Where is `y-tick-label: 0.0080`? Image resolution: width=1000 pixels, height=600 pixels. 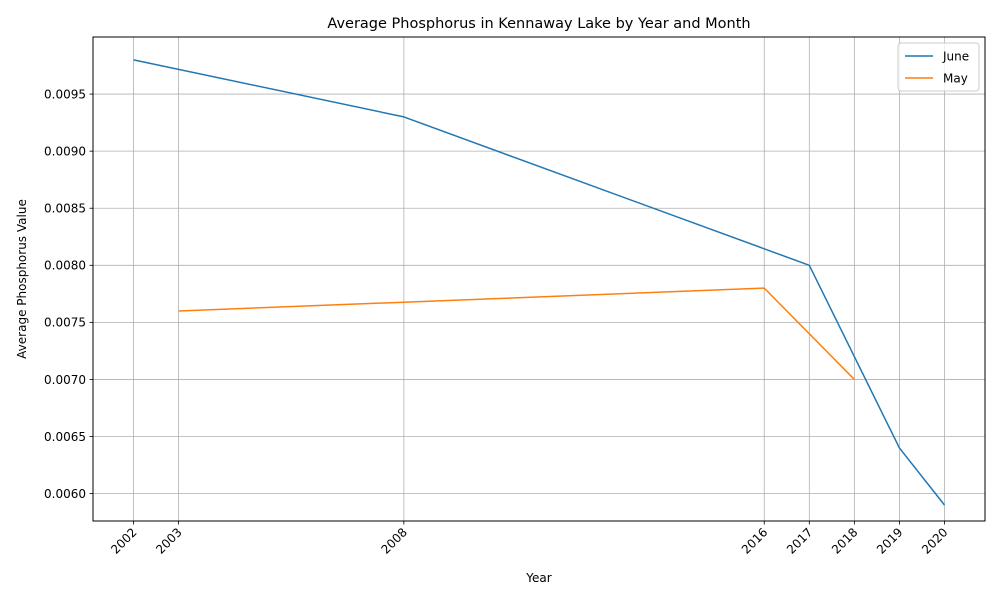 y-tick-label: 0.0080 is located at coordinates (65, 266).